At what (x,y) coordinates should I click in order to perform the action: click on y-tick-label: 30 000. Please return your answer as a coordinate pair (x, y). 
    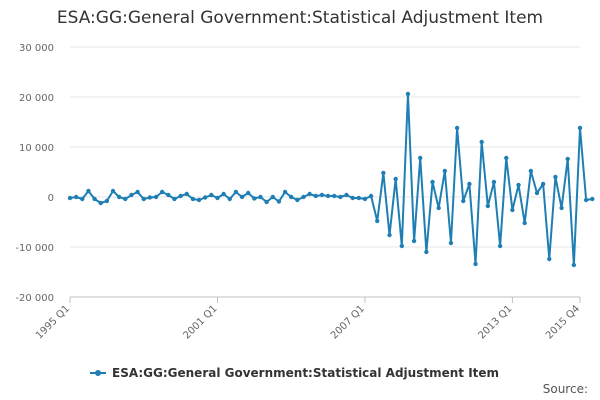
    Looking at the image, I should click on (36, 48).